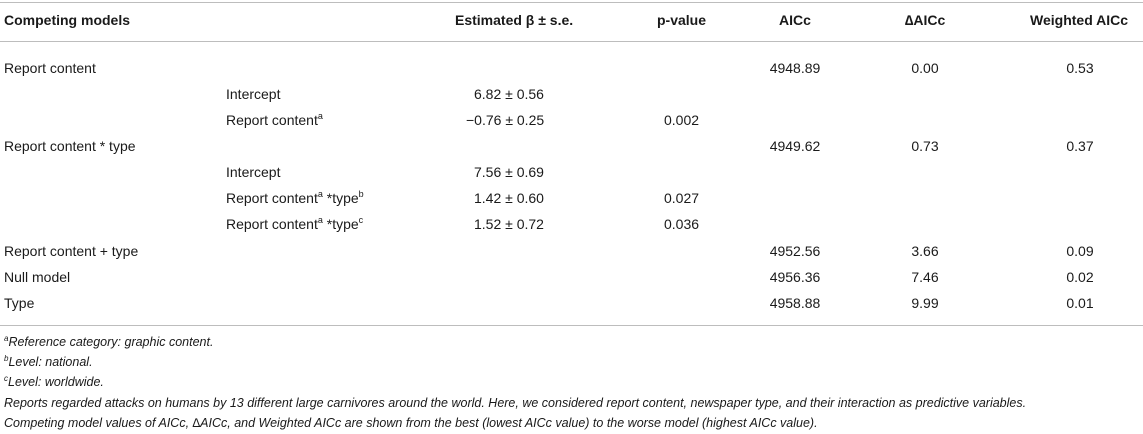 Image resolution: width=1143 pixels, height=434 pixels. I want to click on weighted-aicc-value: 0.53, so click(1080, 68).